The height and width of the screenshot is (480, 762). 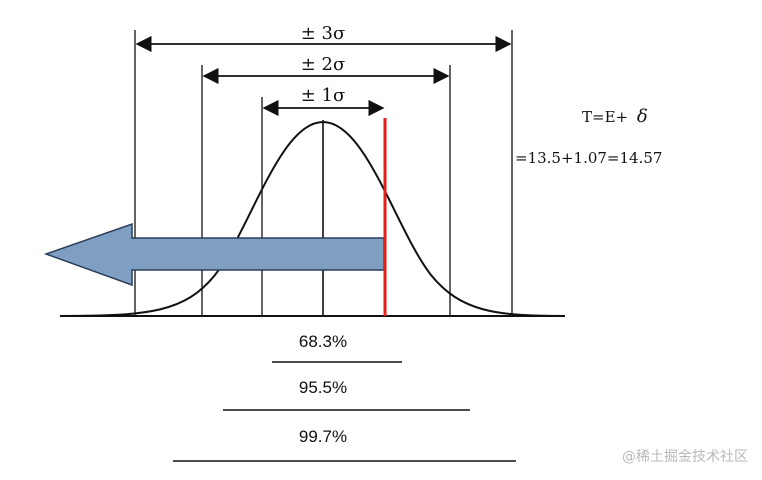 I want to click on sigma-2-label: ± 2σ, so click(x=323, y=64).